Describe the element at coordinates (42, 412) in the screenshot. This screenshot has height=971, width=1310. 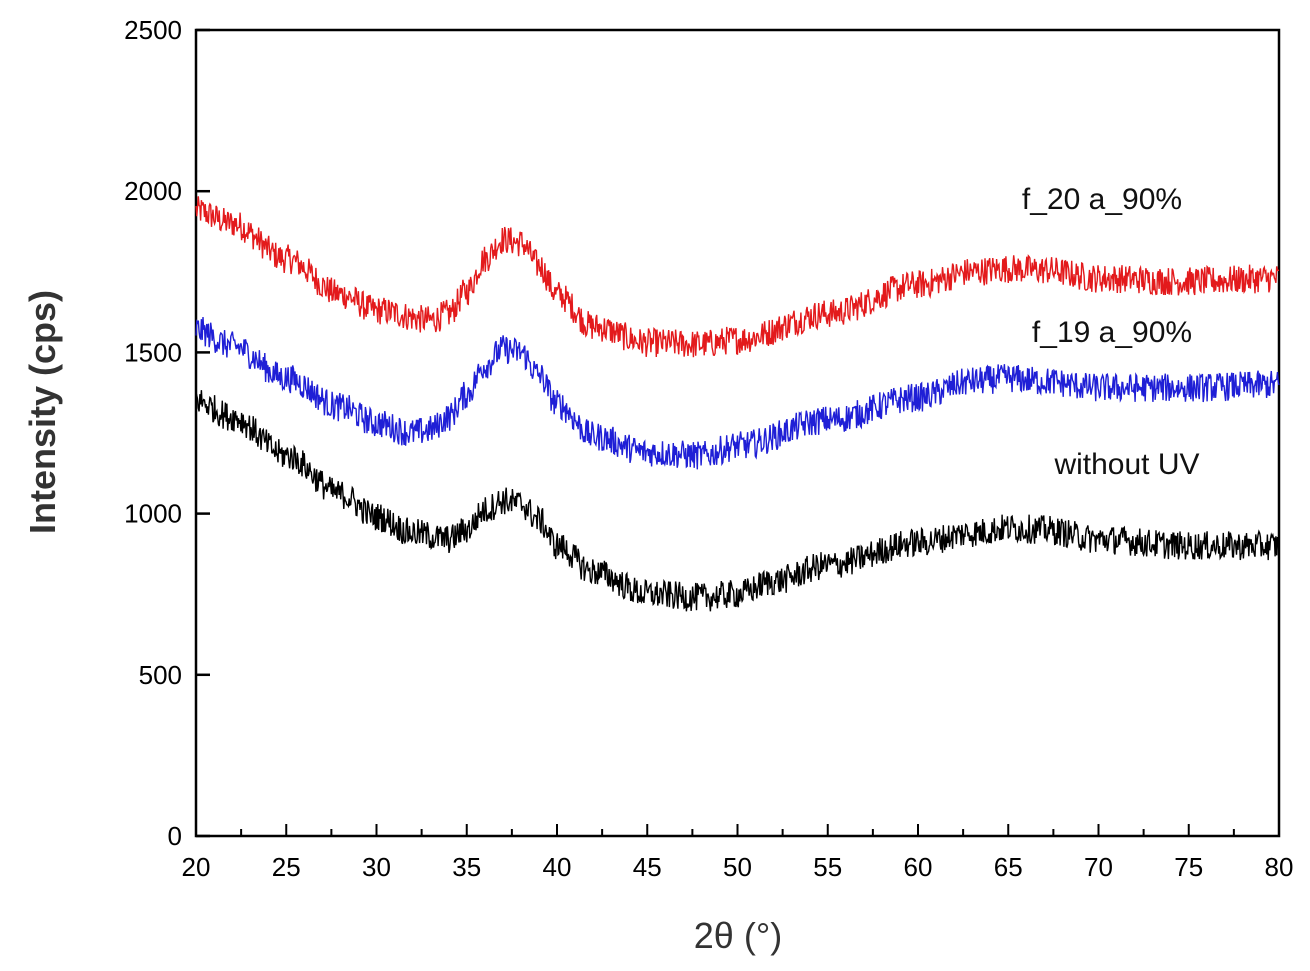
I see `y-axis-title: Intensity (cps)` at that location.